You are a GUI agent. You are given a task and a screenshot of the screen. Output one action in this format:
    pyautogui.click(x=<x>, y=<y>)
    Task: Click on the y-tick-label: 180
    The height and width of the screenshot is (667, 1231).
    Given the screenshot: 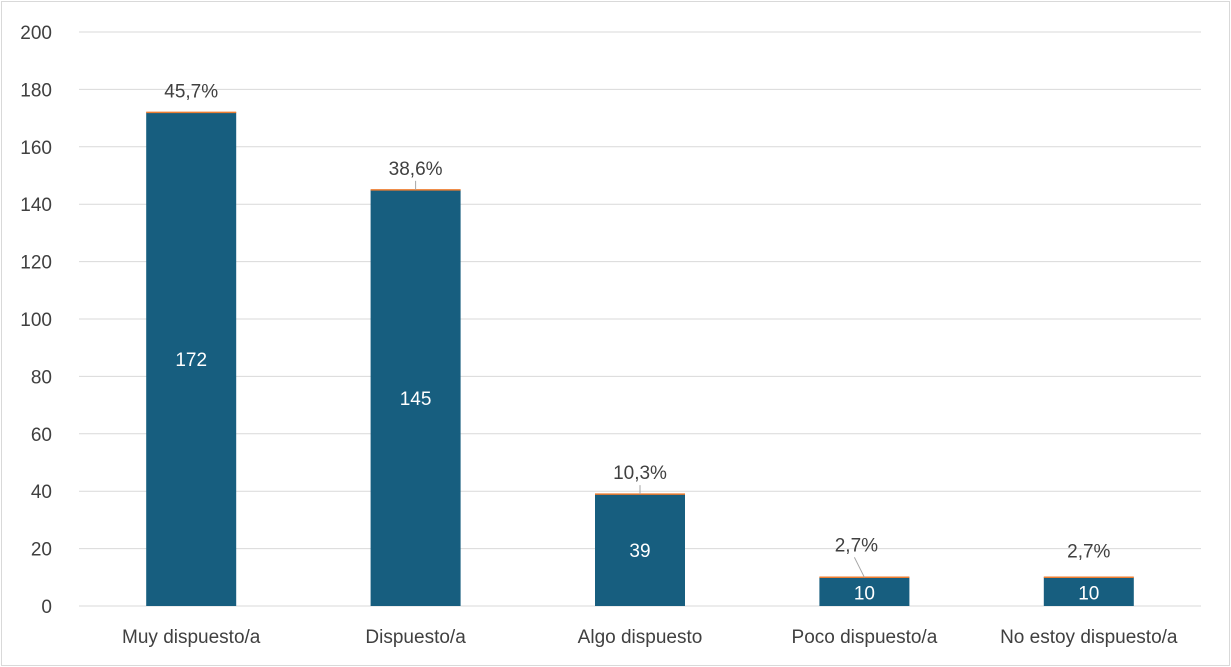 What is the action you would take?
    pyautogui.click(x=36, y=90)
    